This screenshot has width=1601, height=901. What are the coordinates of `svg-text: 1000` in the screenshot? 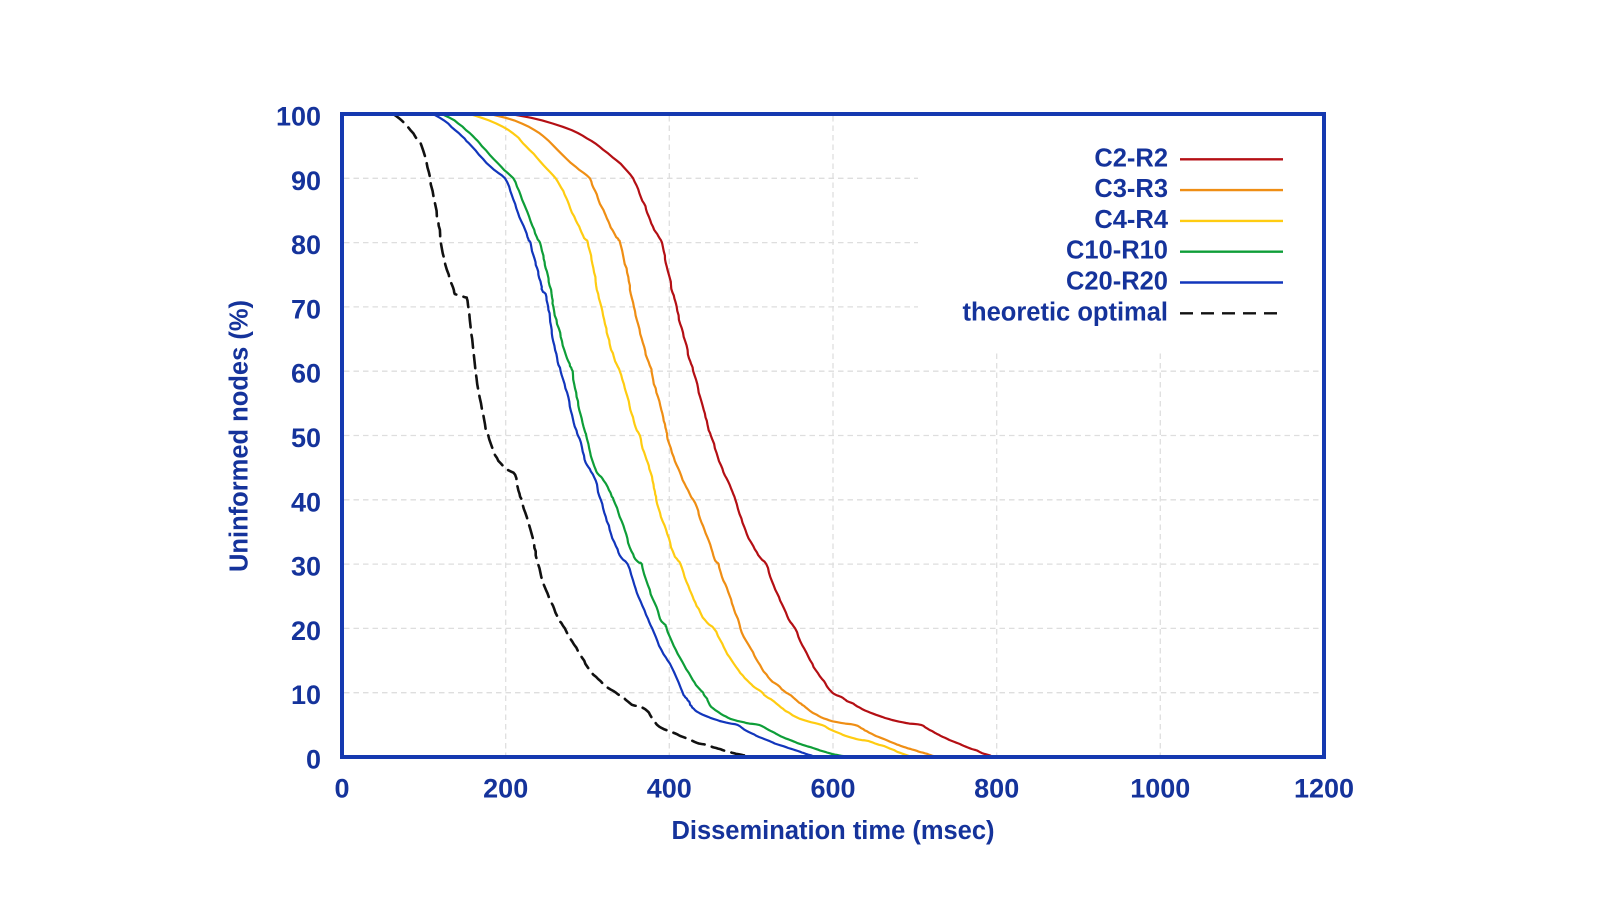 It's located at (1160, 789).